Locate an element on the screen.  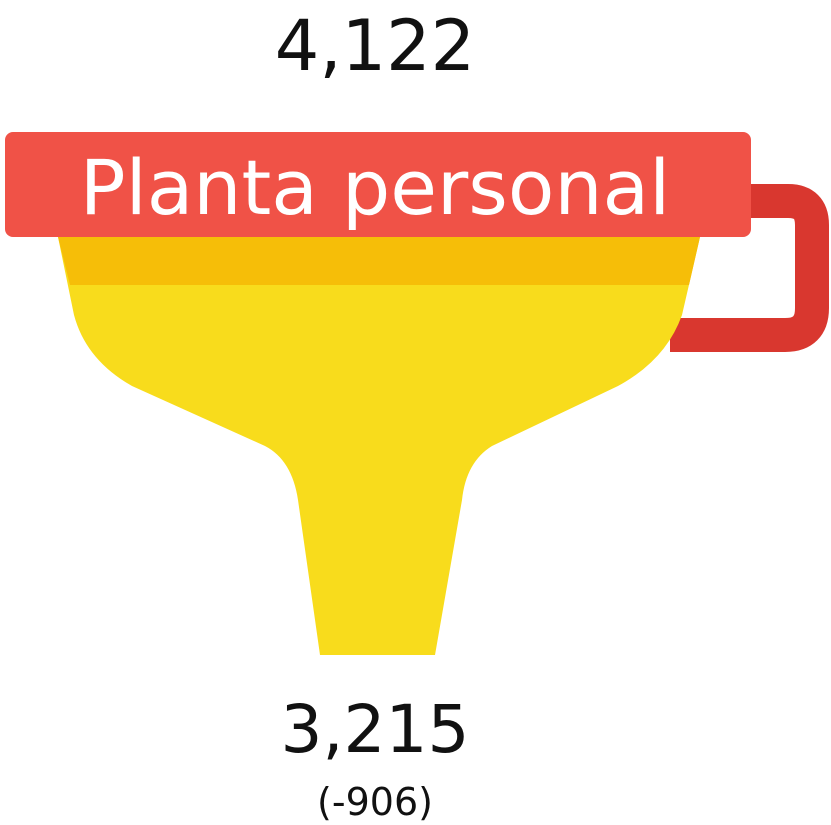
difference: (-906) is located at coordinates (375, 802).